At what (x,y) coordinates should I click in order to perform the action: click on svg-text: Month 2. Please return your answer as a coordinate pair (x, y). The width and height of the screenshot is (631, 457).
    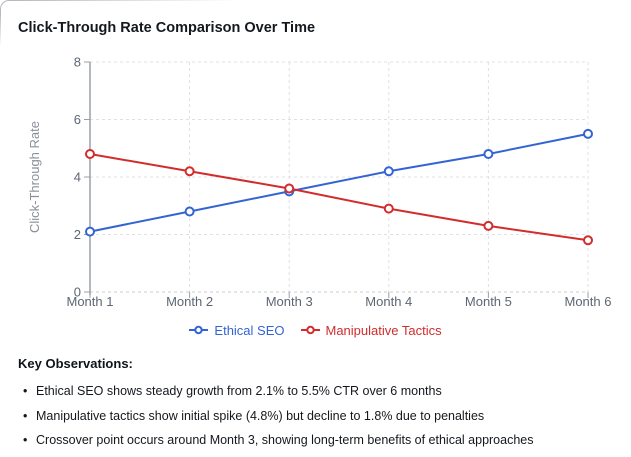
    Looking at the image, I should click on (189, 301).